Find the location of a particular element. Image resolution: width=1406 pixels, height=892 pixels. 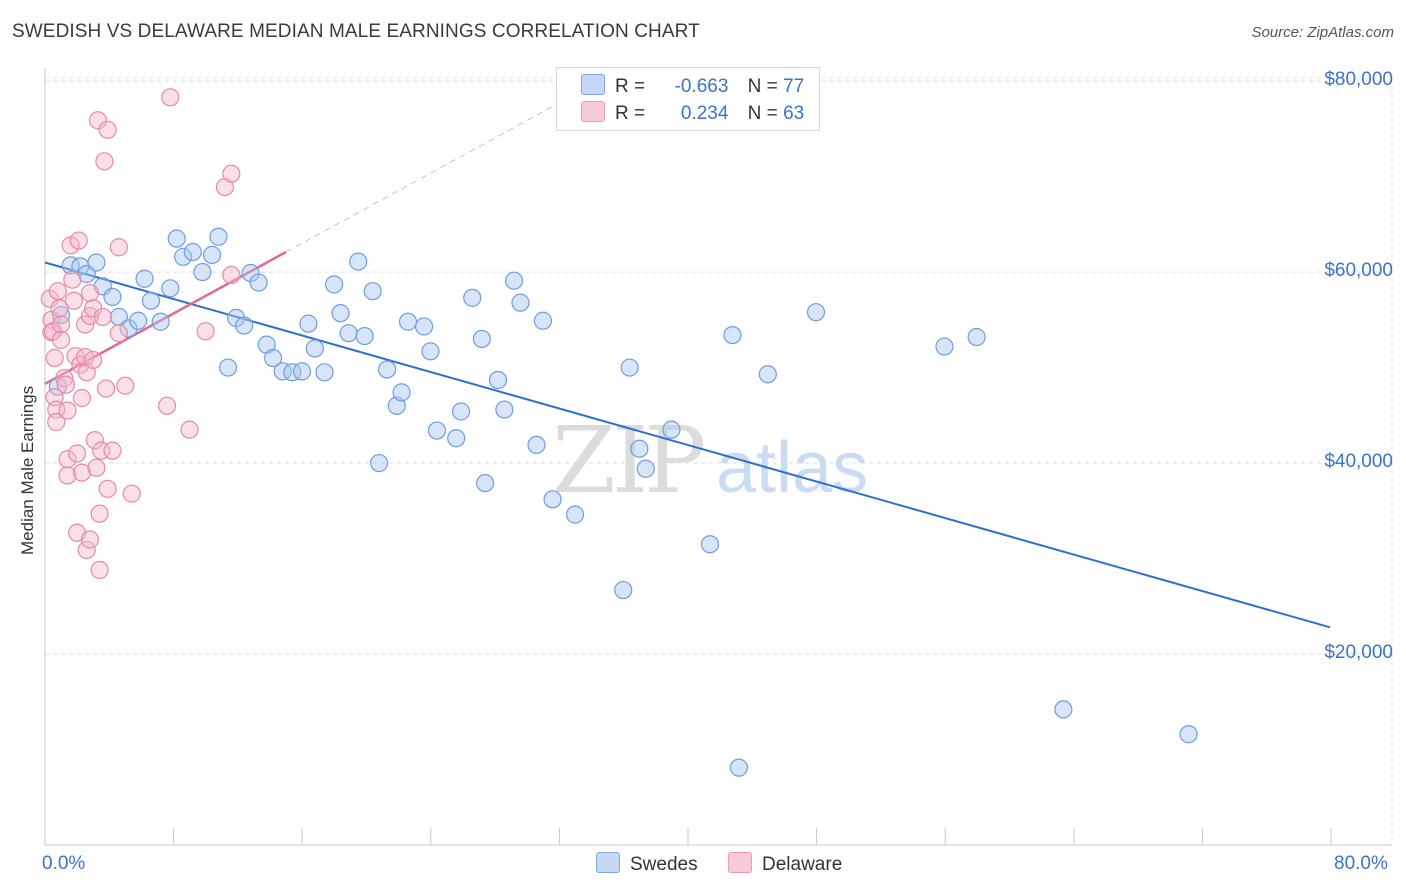

y-tick-label: $80,000 is located at coordinates (1358, 80).